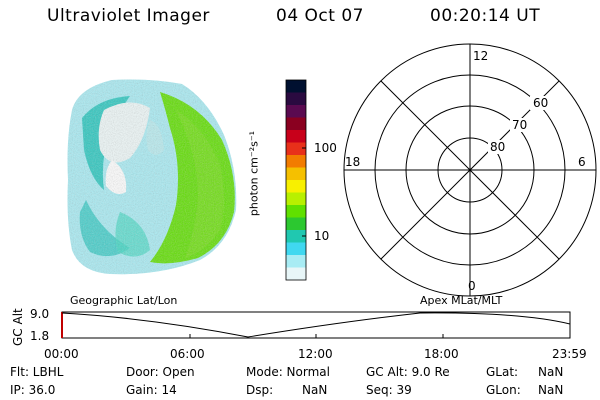 The image size is (600, 400). Describe the element at coordinates (321, 236) in the screenshot. I see `colorbar-tick-10: 10` at that location.